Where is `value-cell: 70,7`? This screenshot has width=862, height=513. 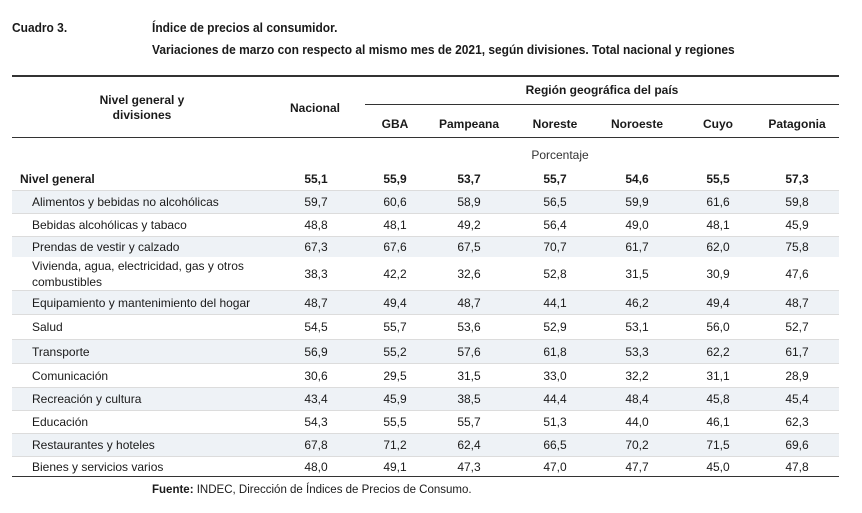 value-cell: 70,7 is located at coordinates (555, 247).